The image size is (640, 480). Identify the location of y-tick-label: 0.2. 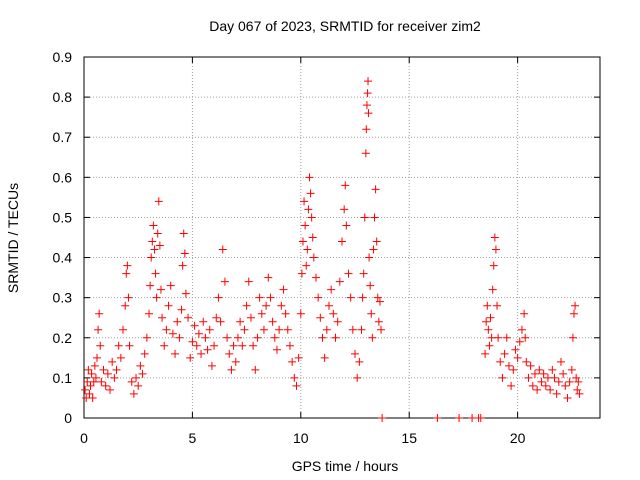
(63, 338).